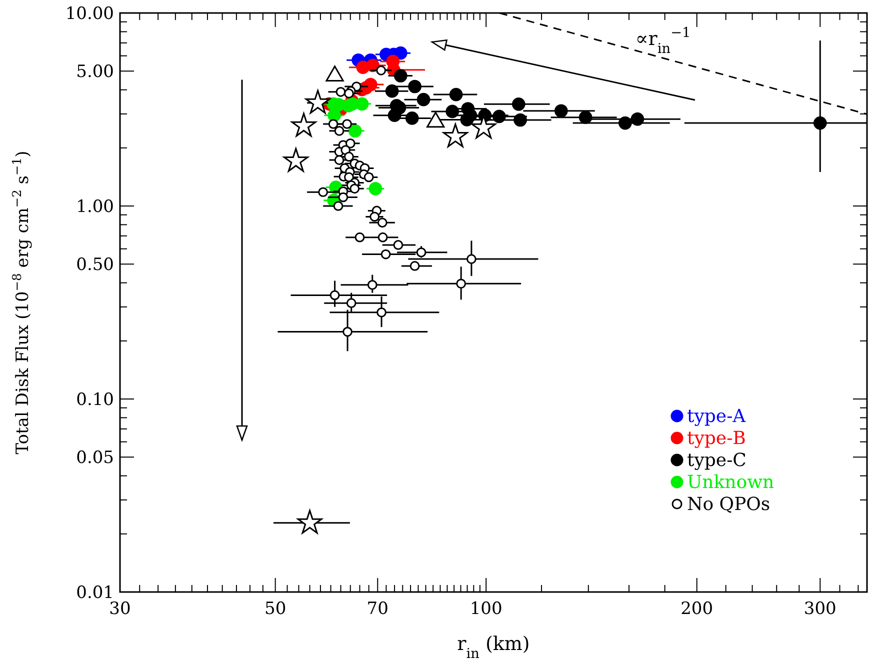 The image size is (872, 667). What do you see at coordinates (820, 609) in the screenshot?
I see `x-tick-label: 300` at bounding box center [820, 609].